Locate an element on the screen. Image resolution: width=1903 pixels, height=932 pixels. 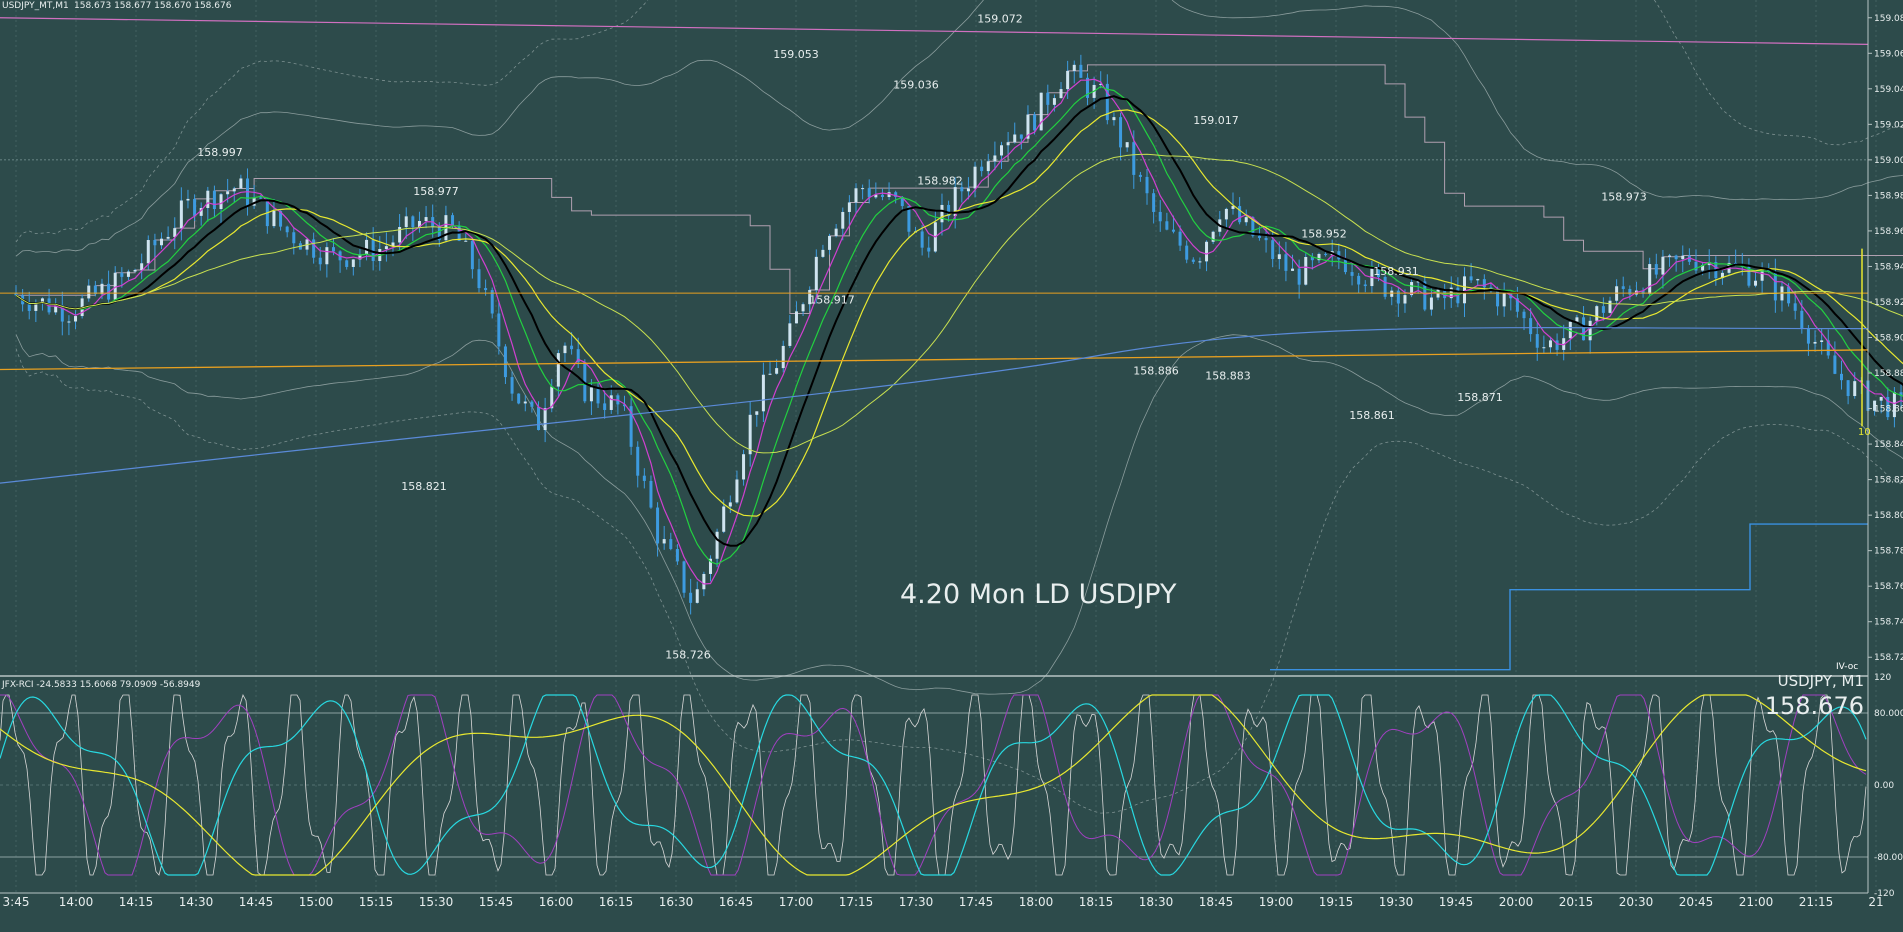
time-tick-label: 21 is located at coordinates (1875, 902).